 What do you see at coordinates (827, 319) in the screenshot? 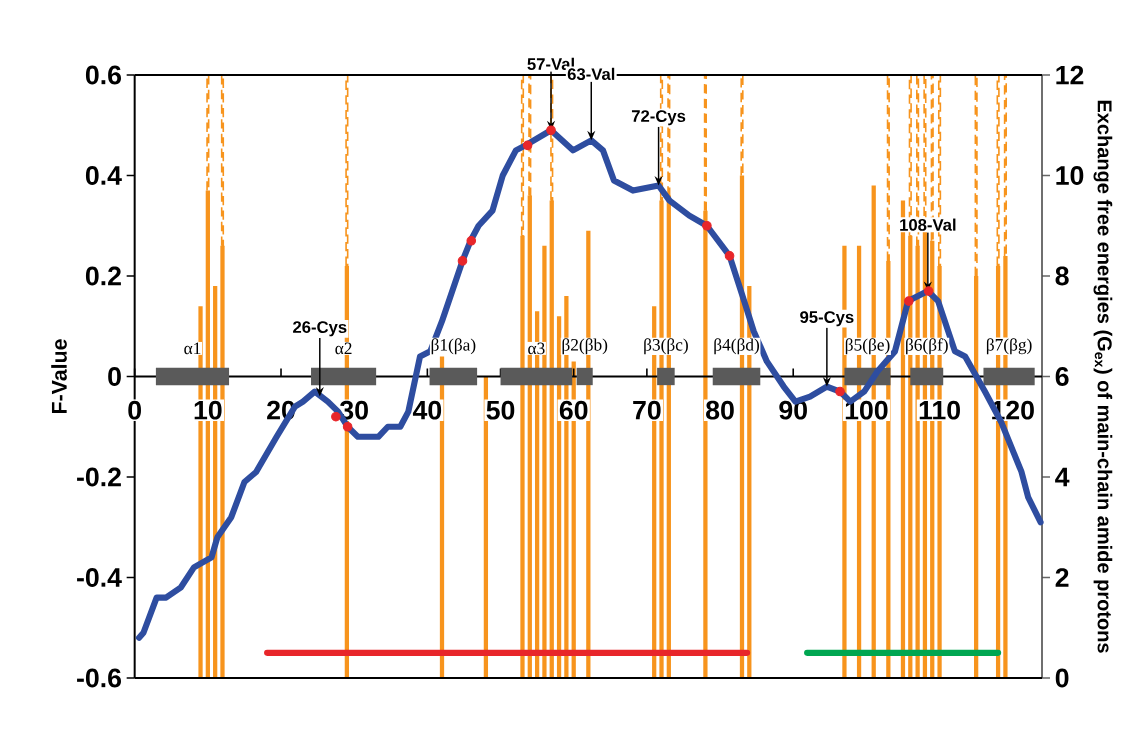
I see `annotation: 95-Cys` at bounding box center [827, 319].